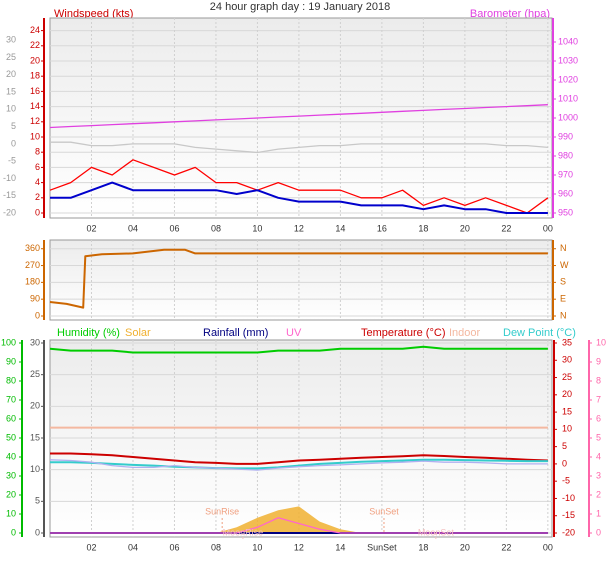 The width and height of the screenshot is (608, 561). What do you see at coordinates (243, 532) in the screenshot?
I see `annotation-label: MoonRise` at bounding box center [243, 532].